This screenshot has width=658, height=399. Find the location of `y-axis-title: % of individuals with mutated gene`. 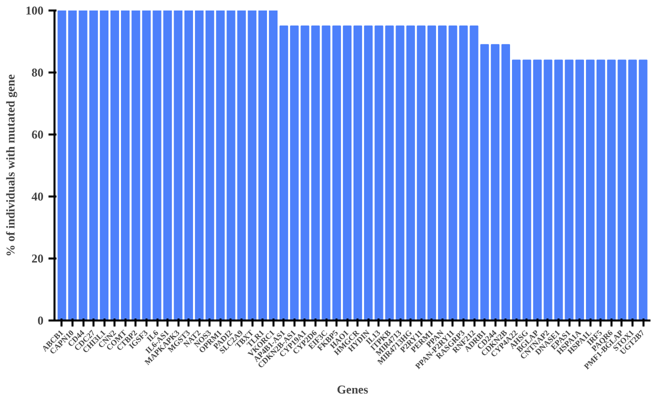

y-axis-title: % of individuals with mutated gene is located at coordinates (11, 165).